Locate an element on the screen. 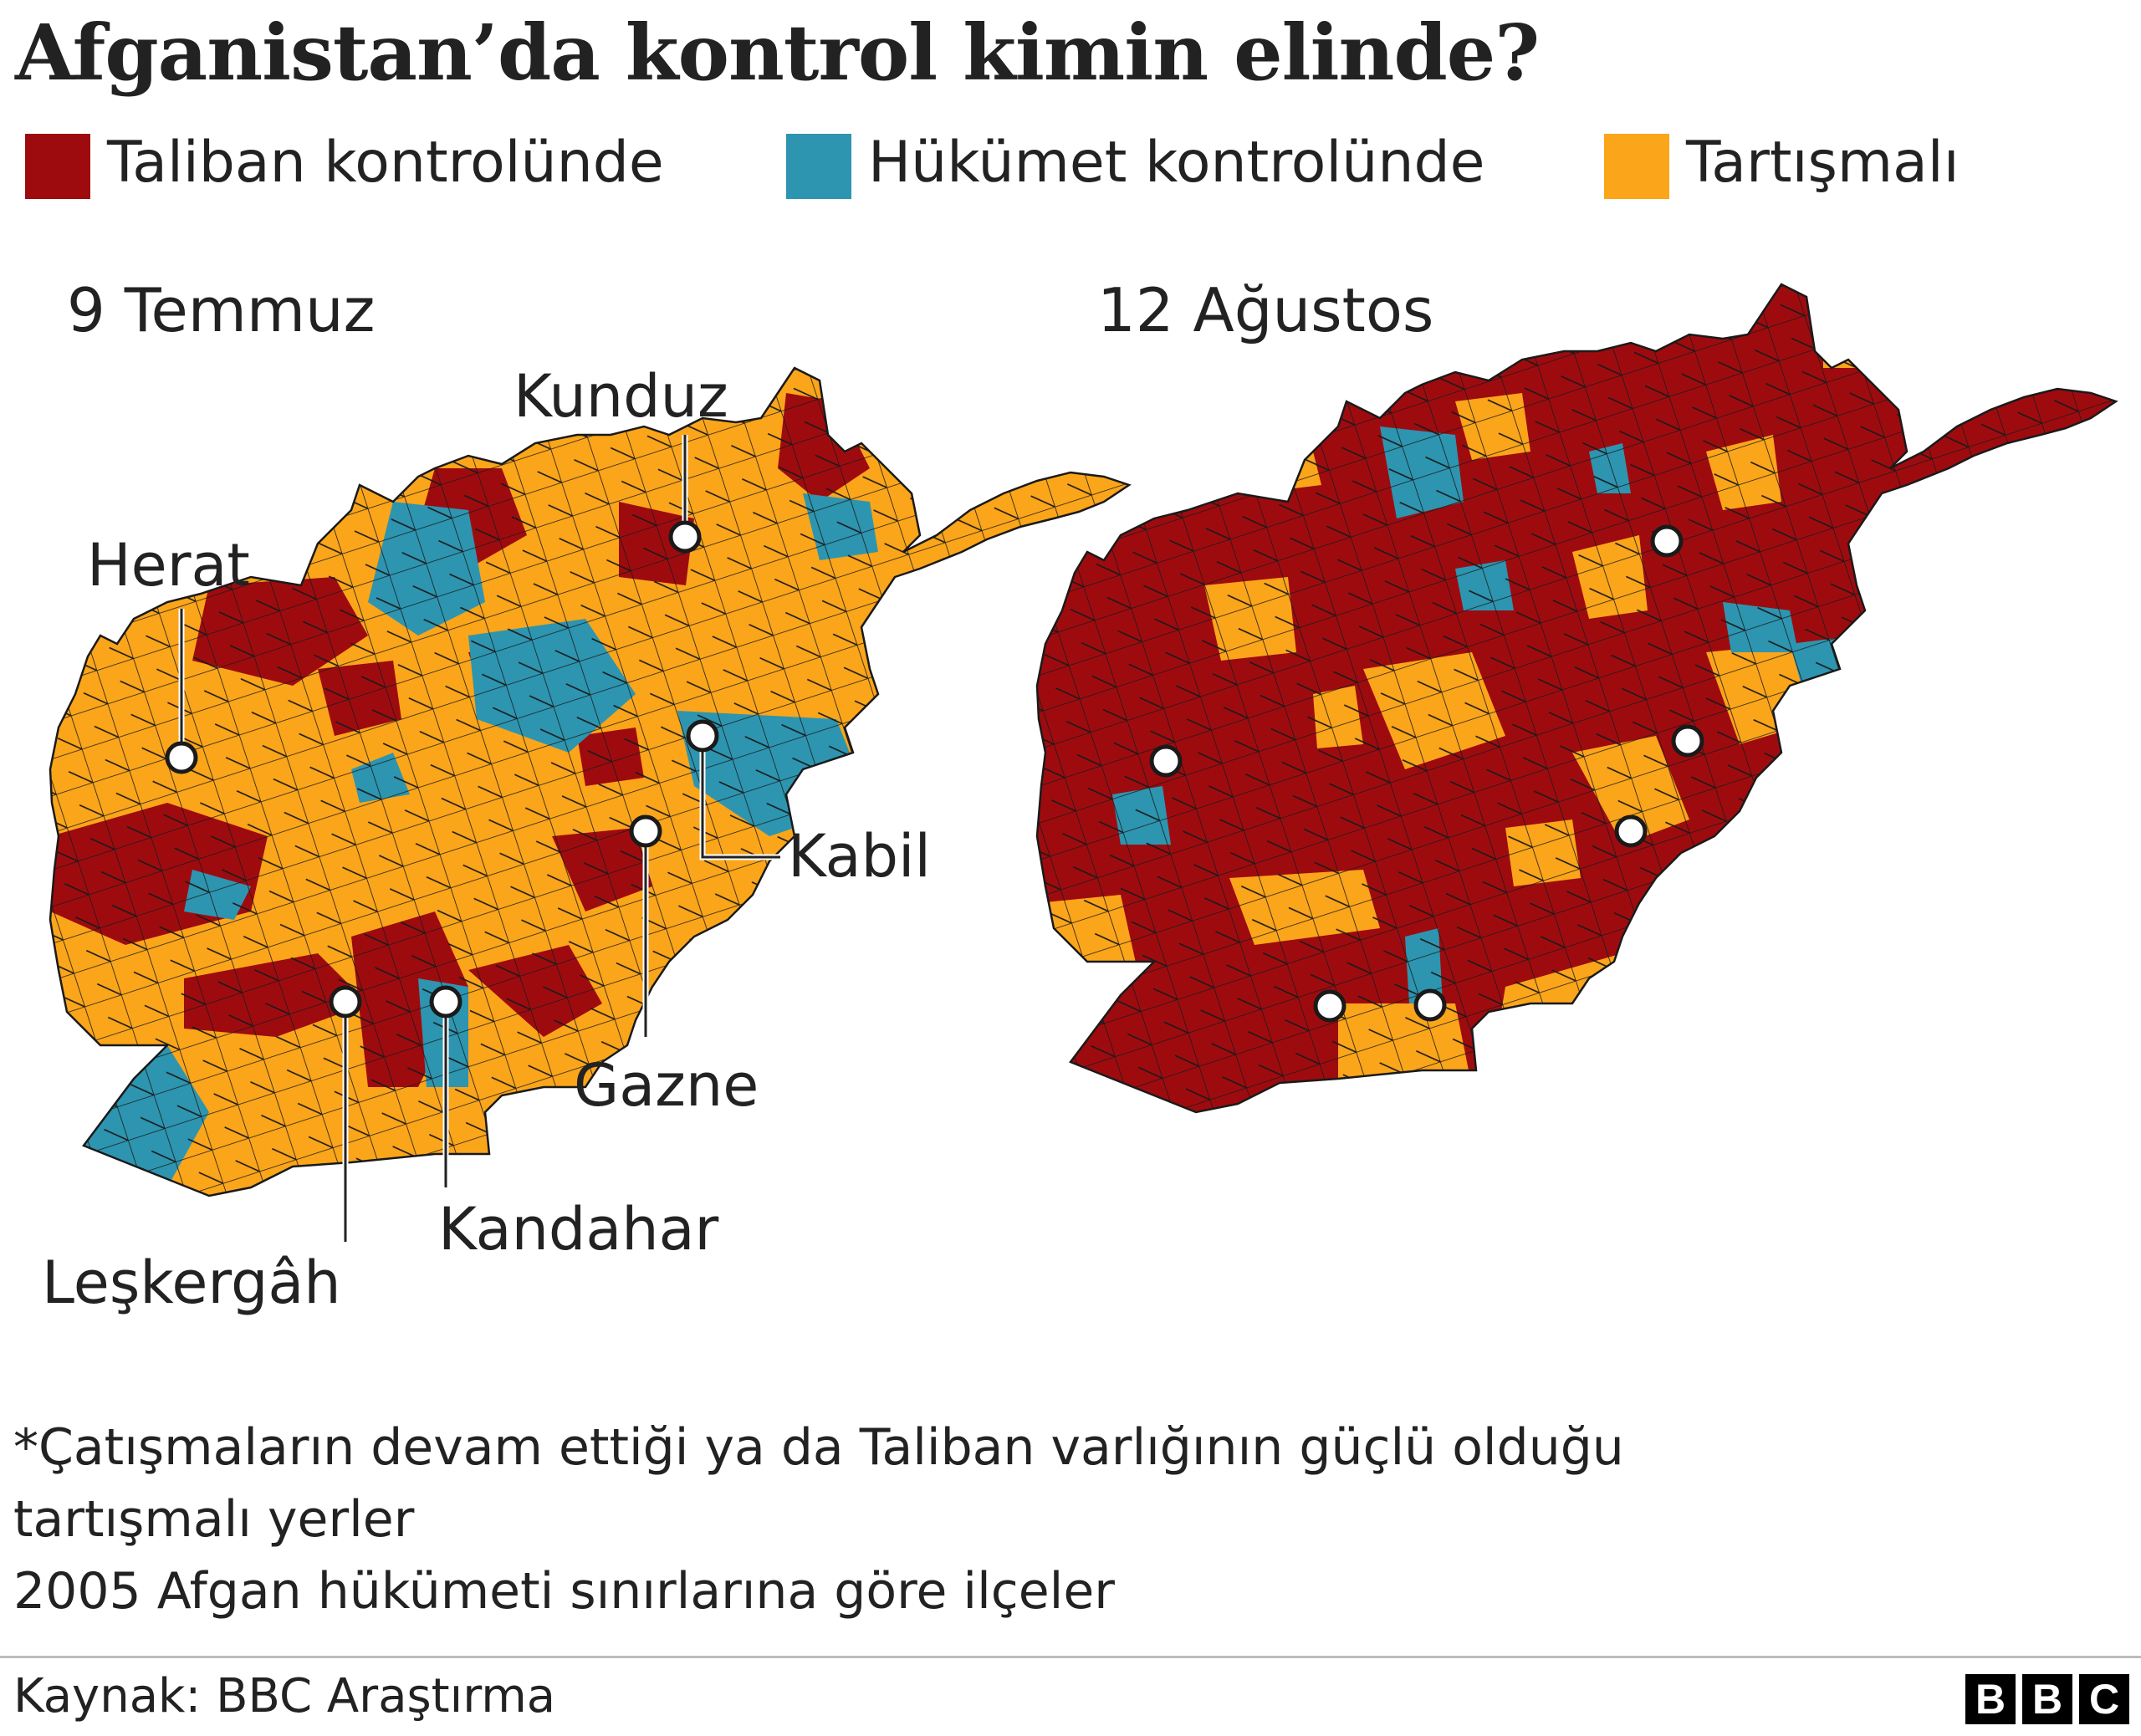 The image size is (2141, 1736). july-marker-leskergah is located at coordinates (345, 1002).